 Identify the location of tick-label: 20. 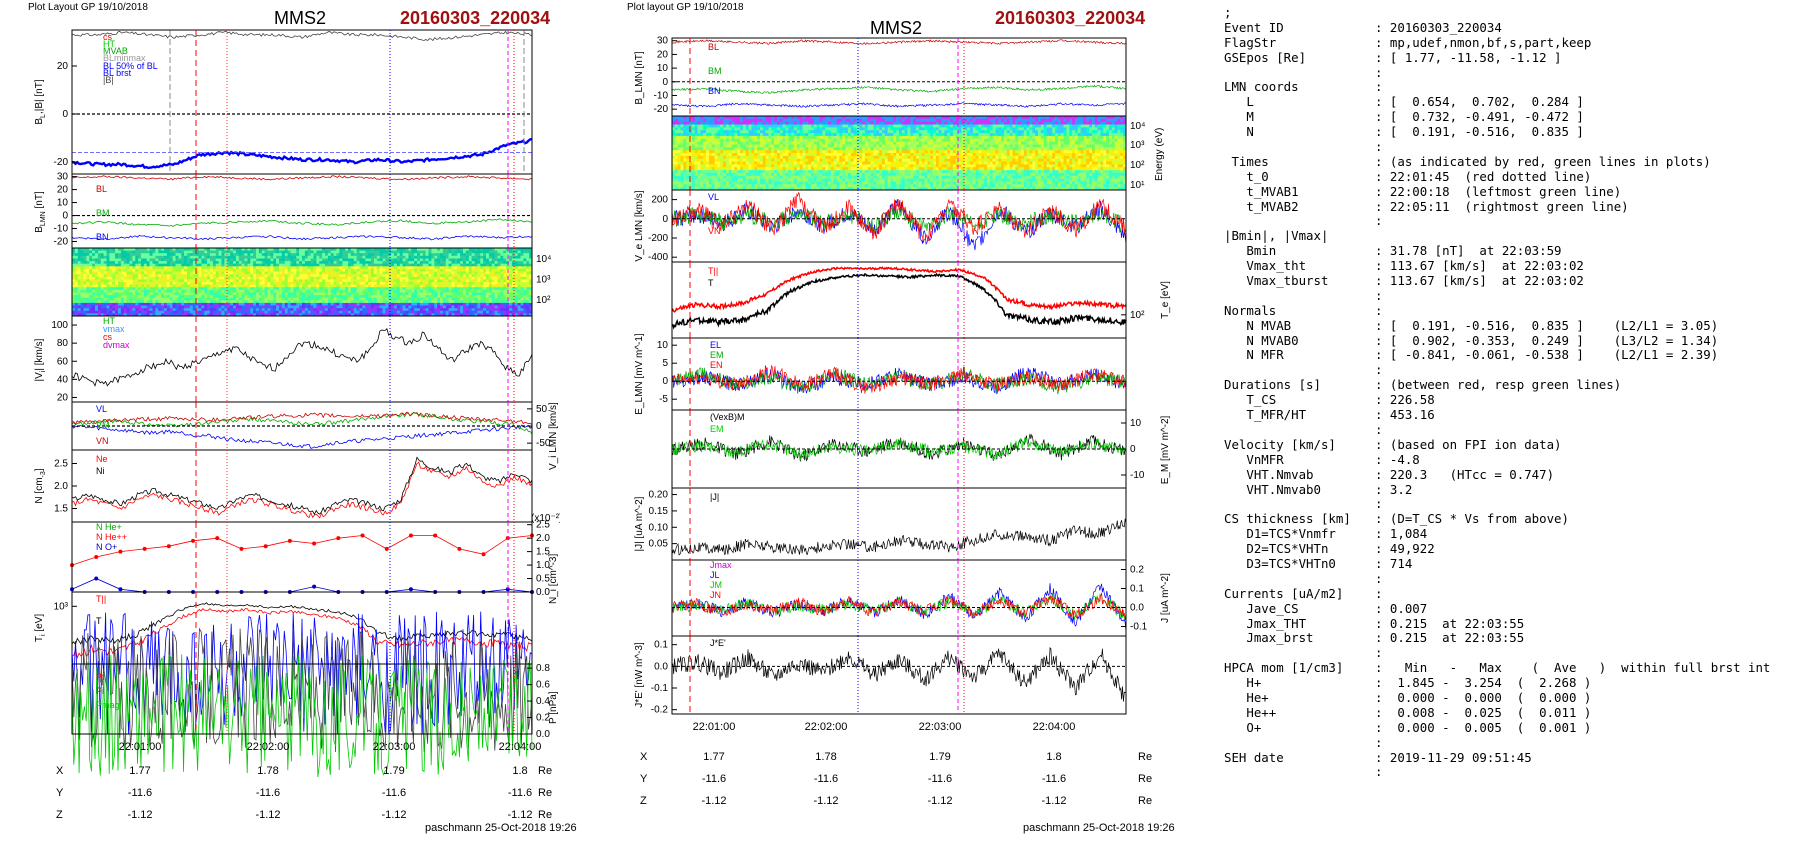
(663, 54).